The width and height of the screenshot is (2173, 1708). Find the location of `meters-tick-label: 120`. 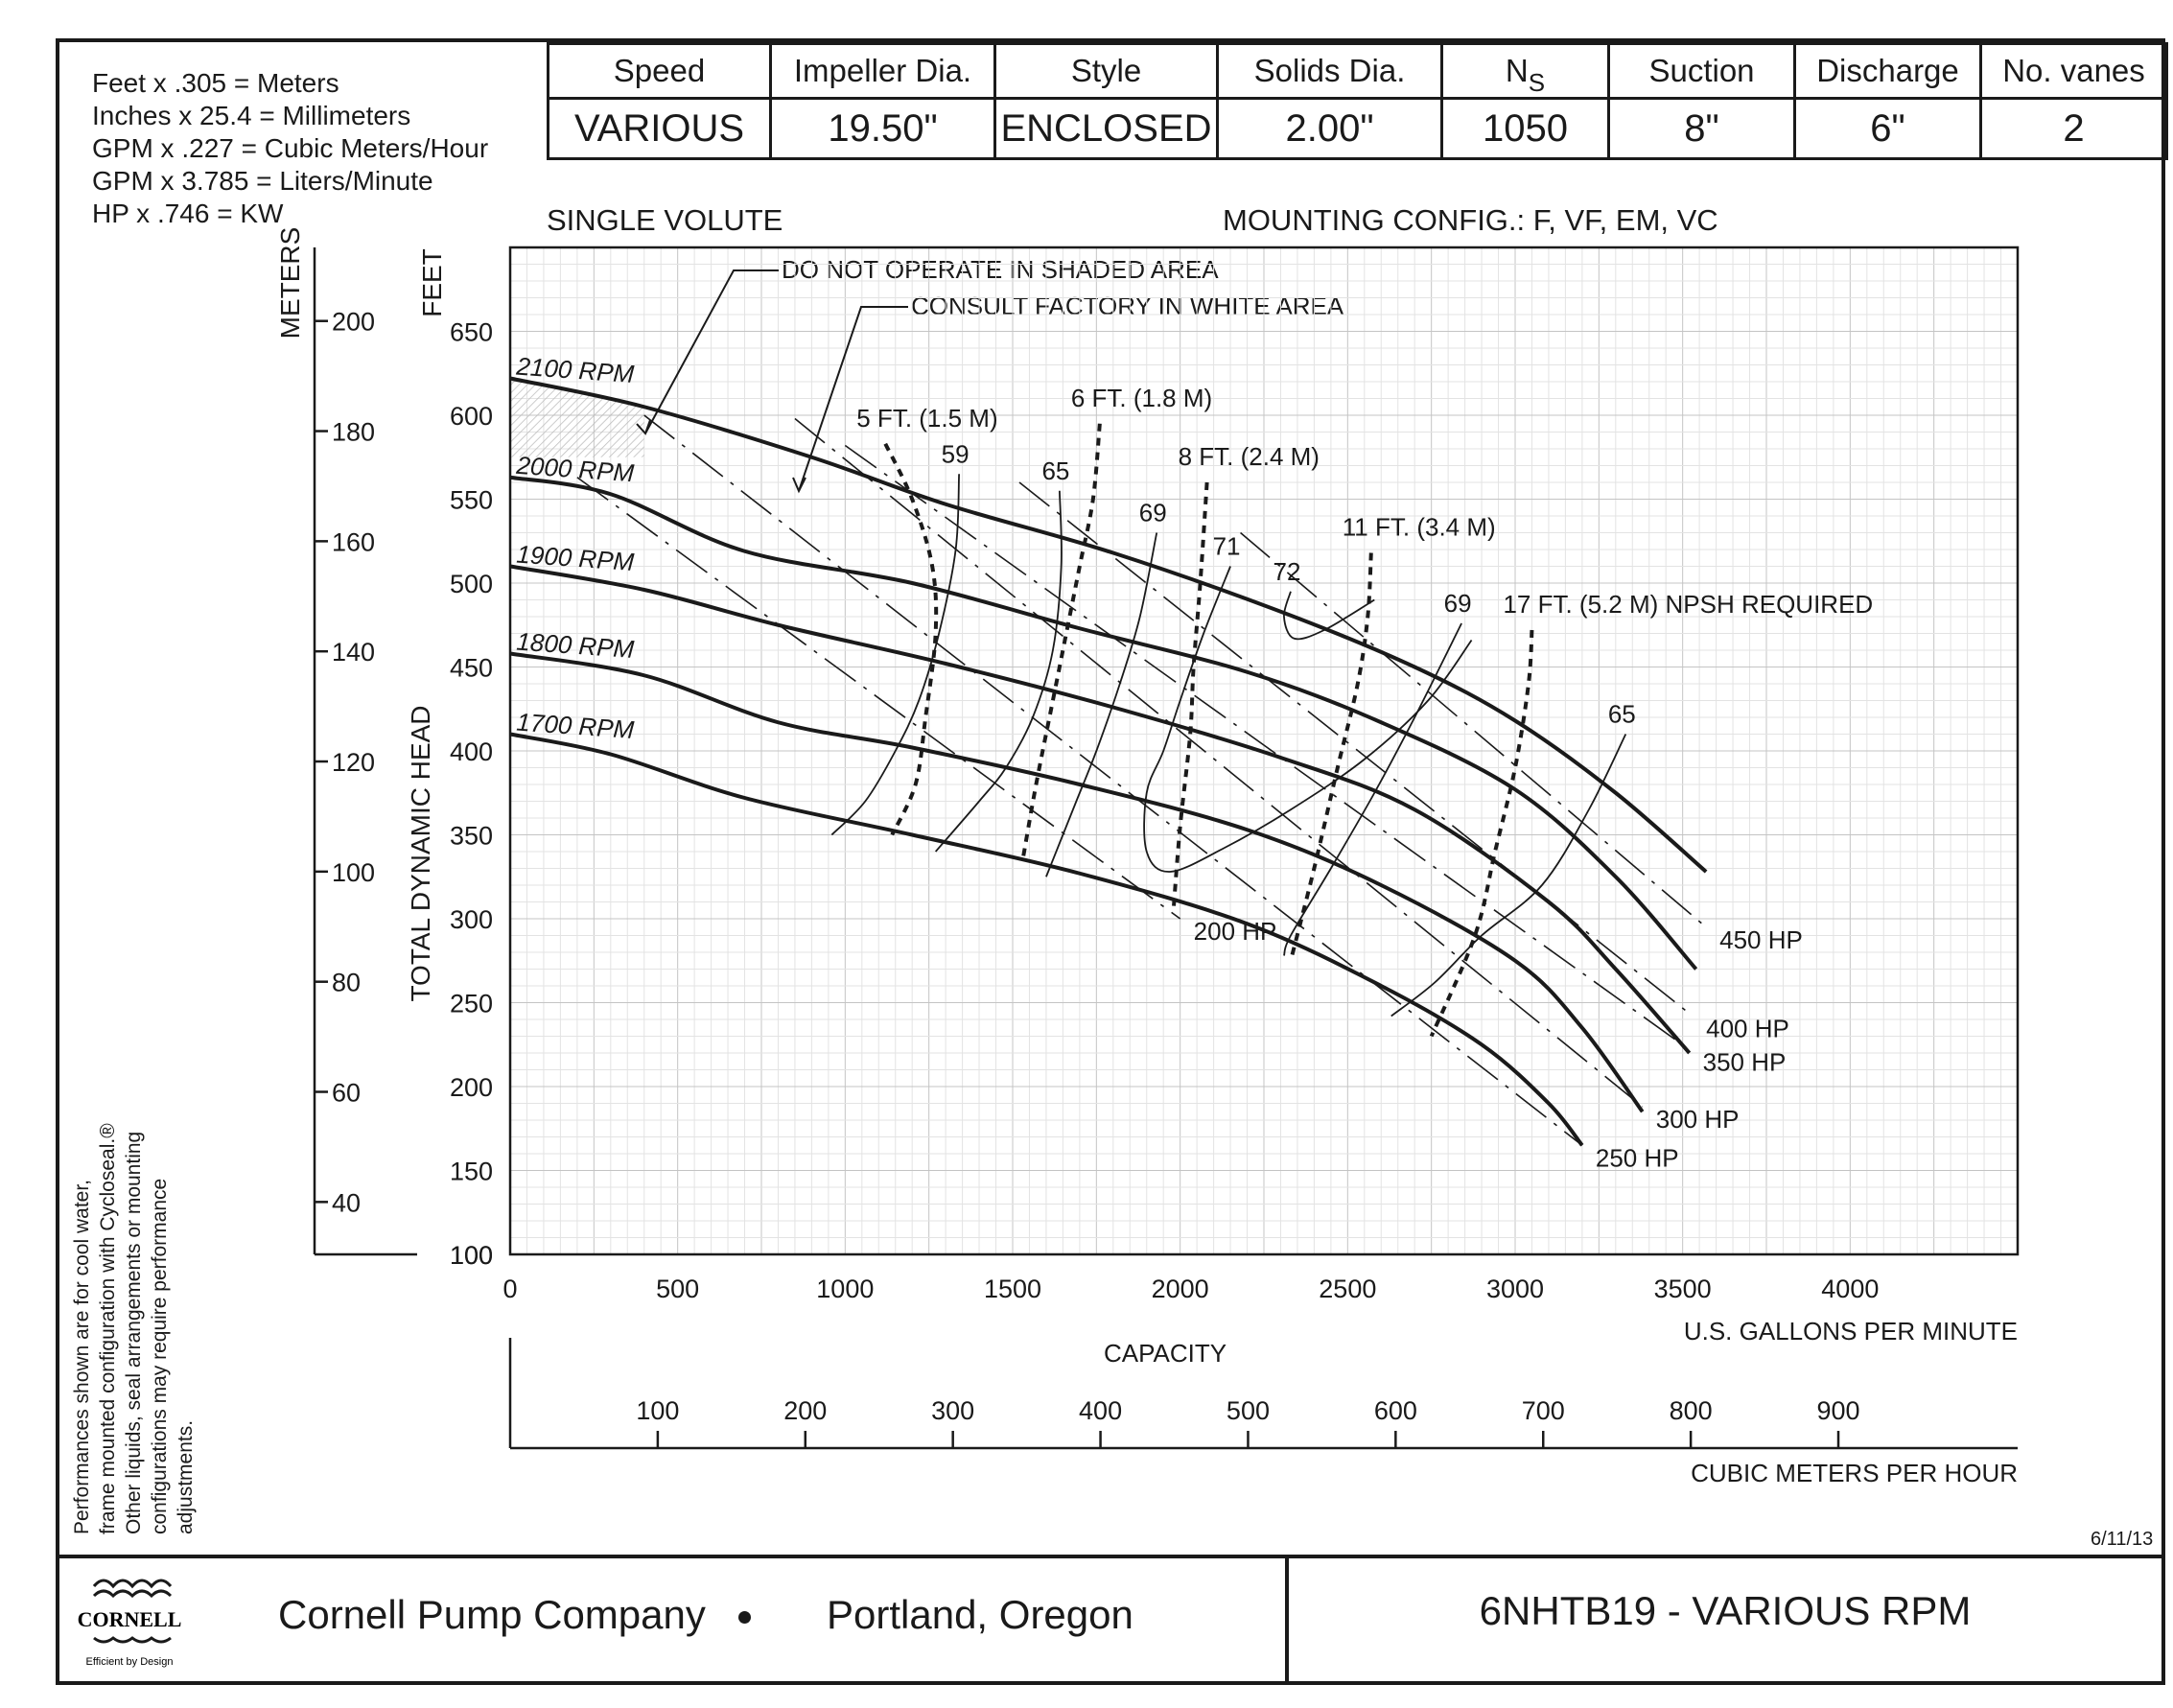

meters-tick-label: 120 is located at coordinates (353, 763).